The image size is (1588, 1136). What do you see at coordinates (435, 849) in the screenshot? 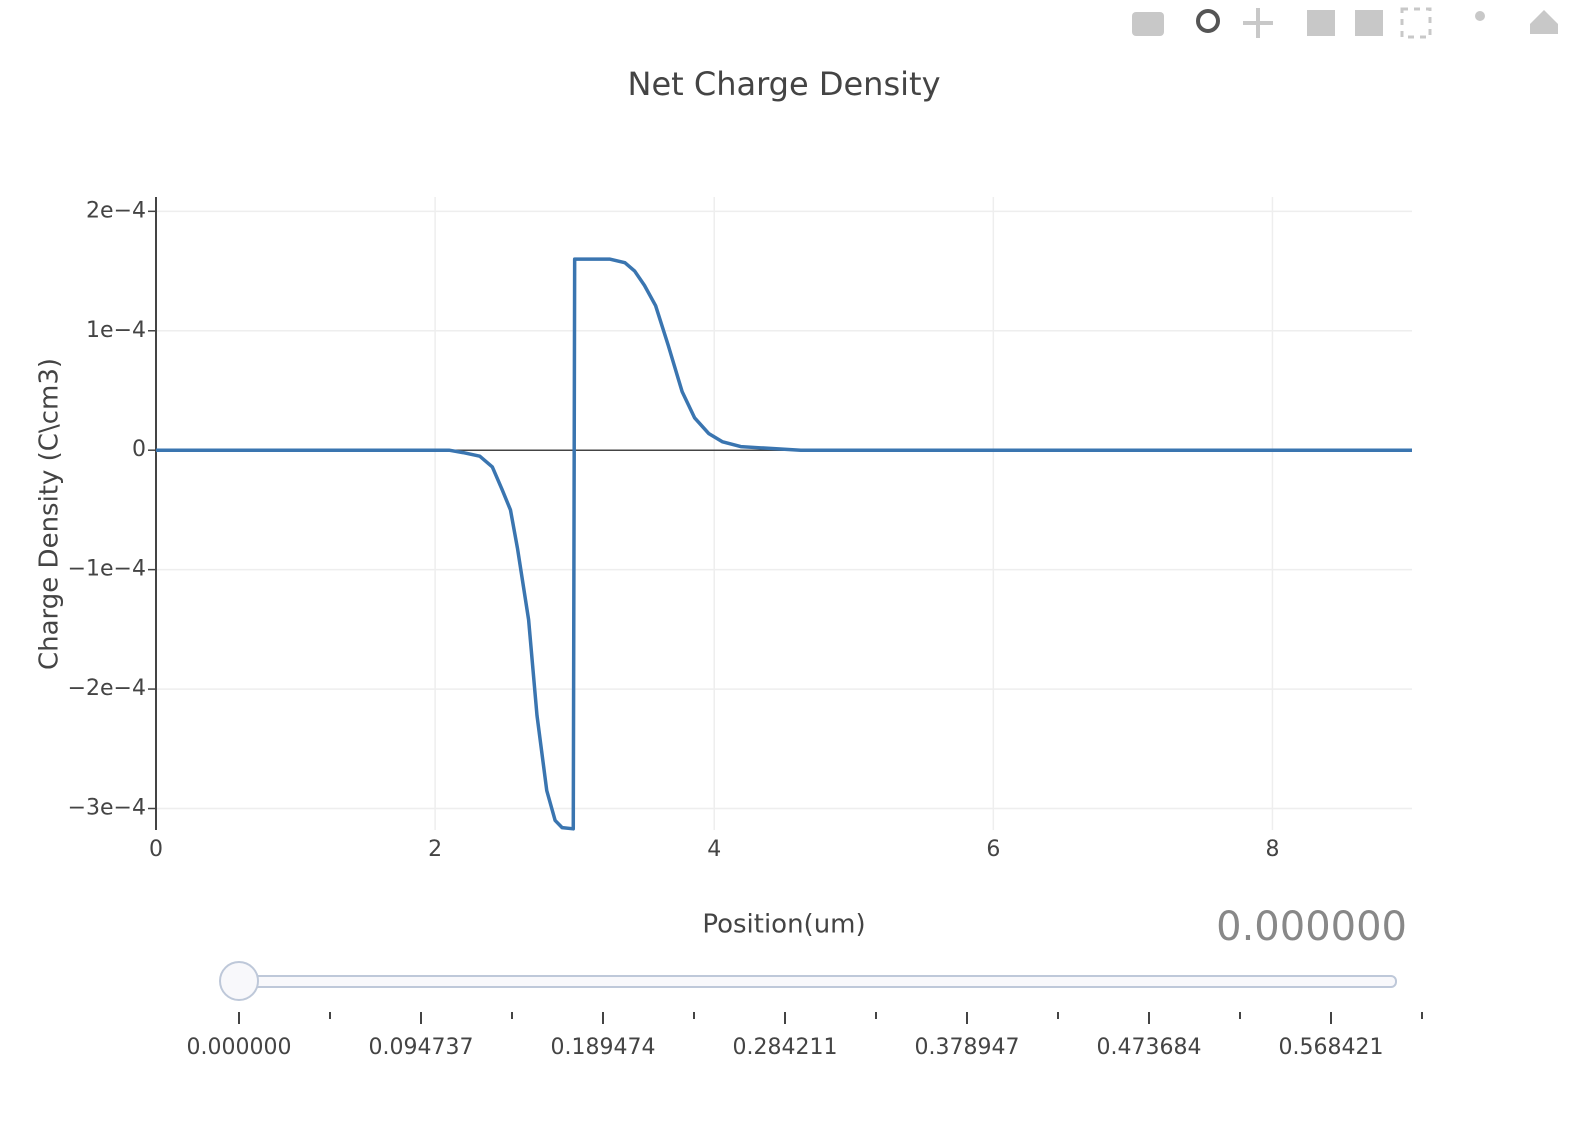
I see `x-tick-label: 2` at bounding box center [435, 849].